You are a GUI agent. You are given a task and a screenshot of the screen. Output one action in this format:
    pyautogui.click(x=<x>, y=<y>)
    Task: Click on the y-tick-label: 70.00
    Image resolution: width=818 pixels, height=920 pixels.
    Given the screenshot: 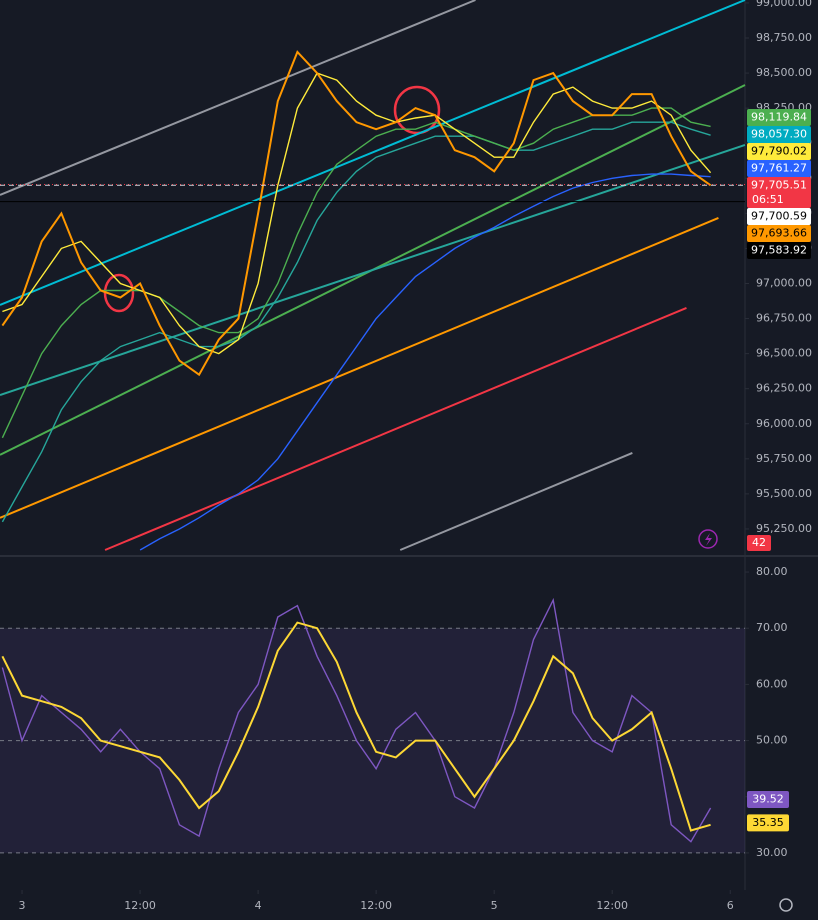 What is the action you would take?
    pyautogui.click(x=772, y=627)
    